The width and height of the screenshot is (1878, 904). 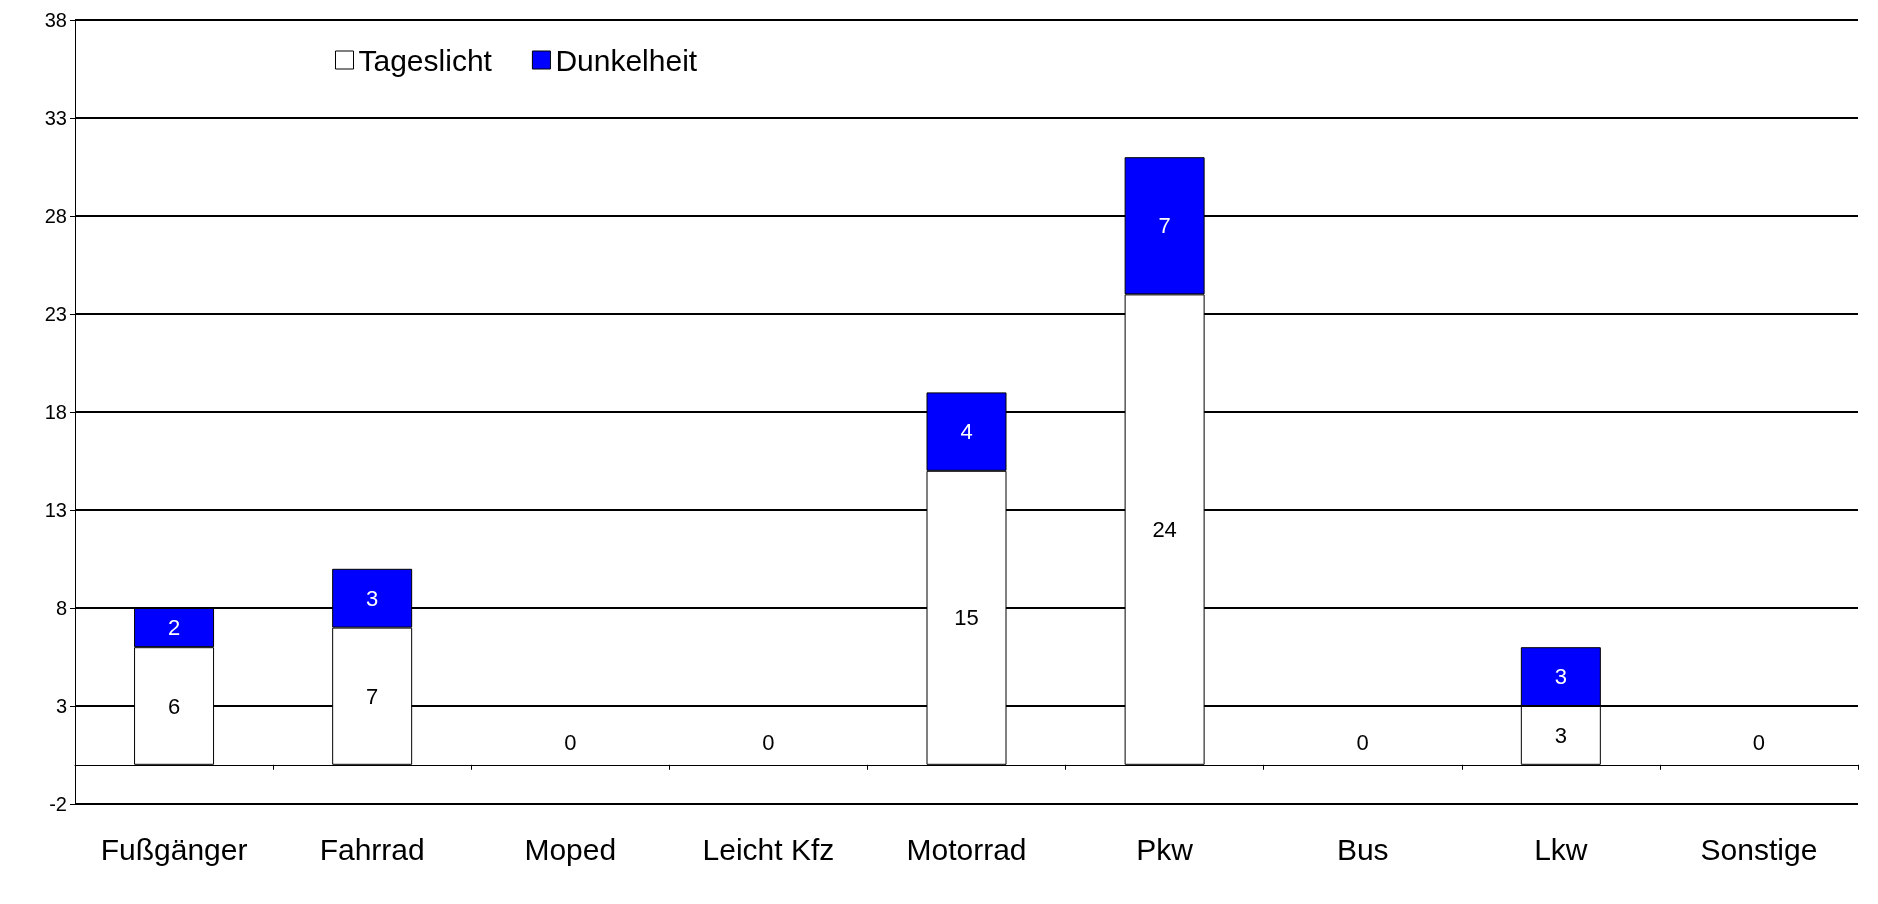 I want to click on legend-label: Dunkelheit, so click(x=626, y=60).